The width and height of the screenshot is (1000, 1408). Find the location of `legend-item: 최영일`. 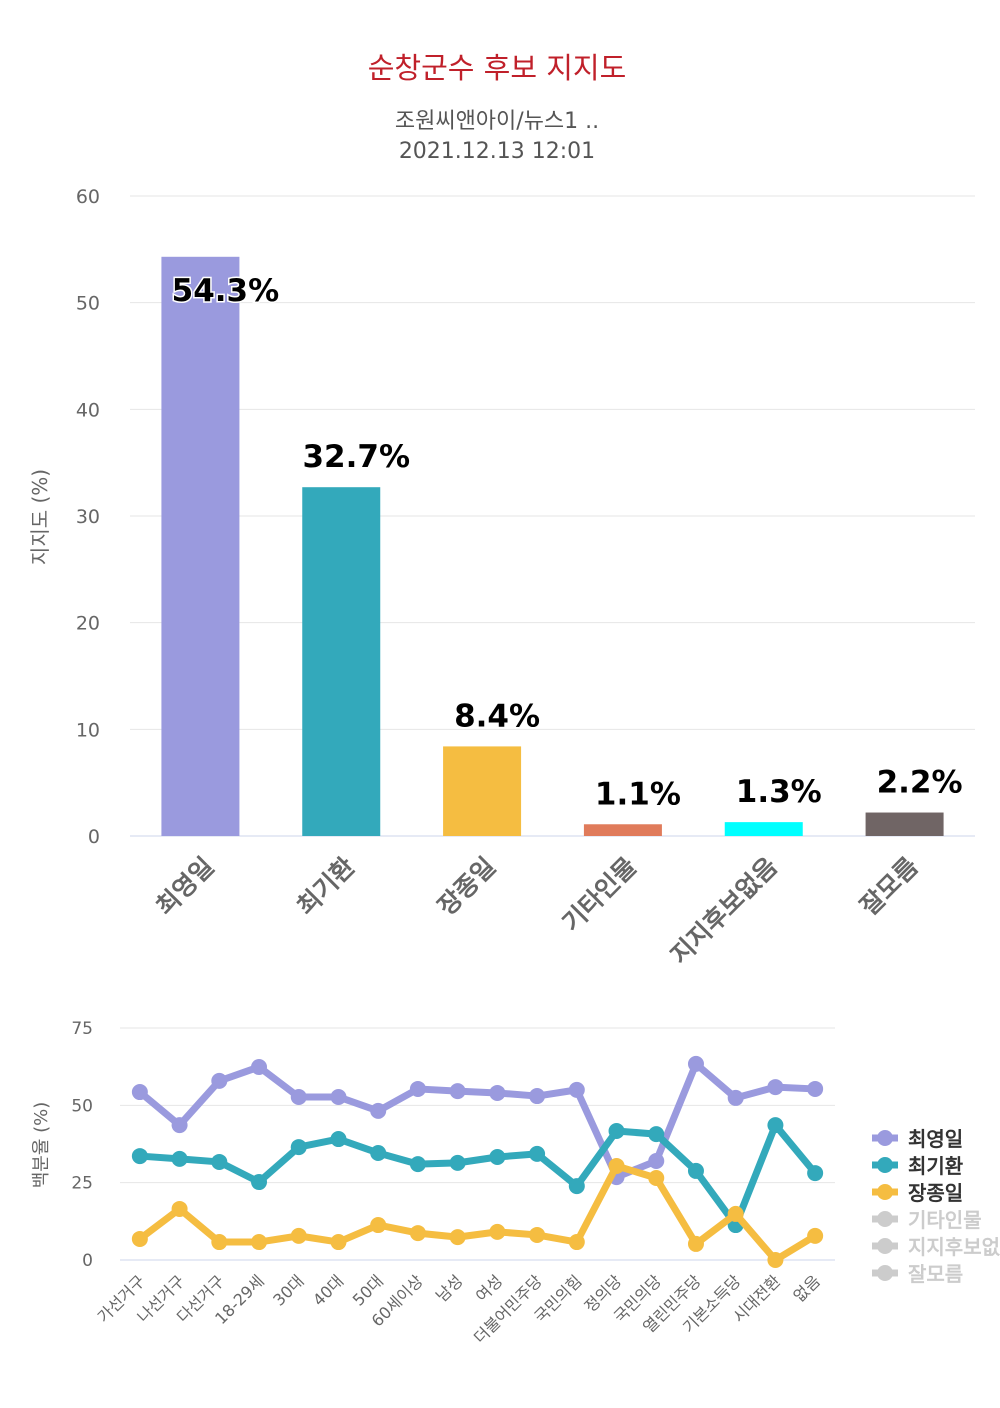

legend-item: 최영일 is located at coordinates (917, 1139).